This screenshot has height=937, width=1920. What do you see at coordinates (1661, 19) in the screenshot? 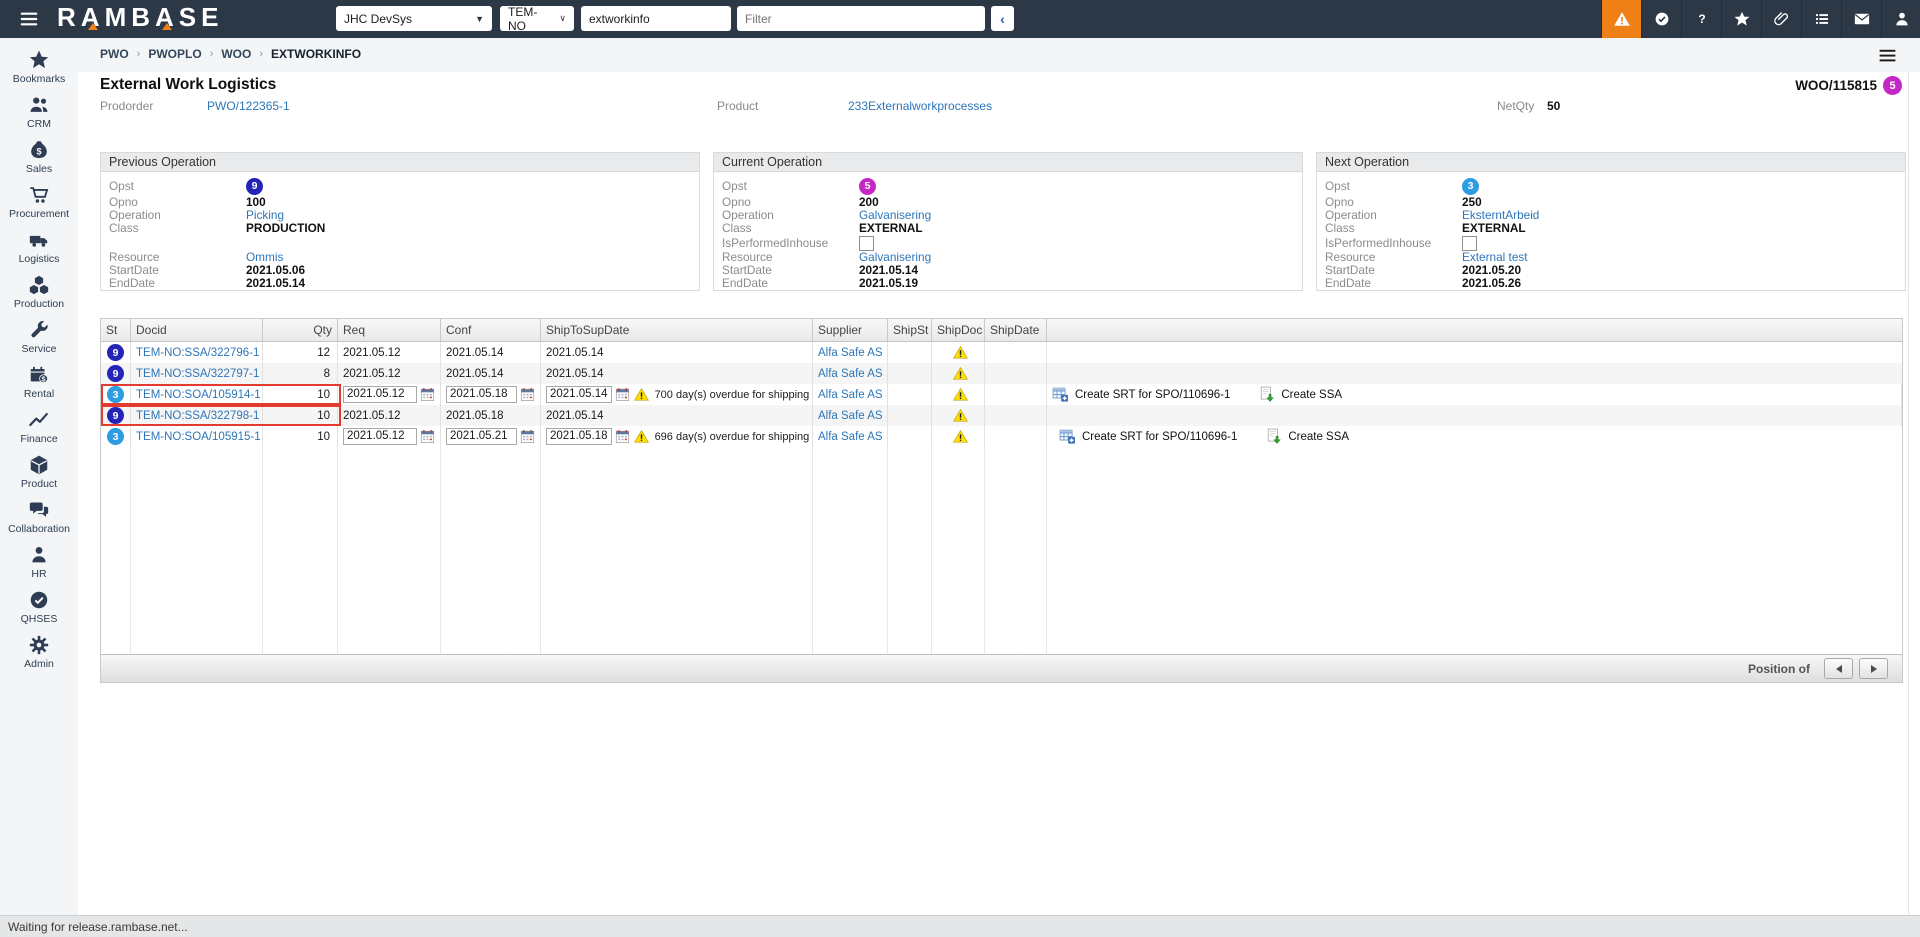
I see `approval-icon-button` at bounding box center [1661, 19].